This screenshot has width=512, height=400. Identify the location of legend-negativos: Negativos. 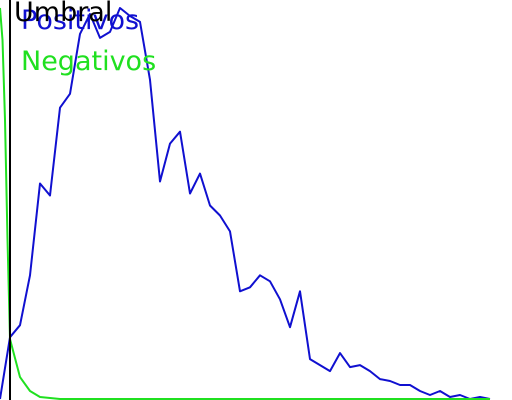
(88, 61).